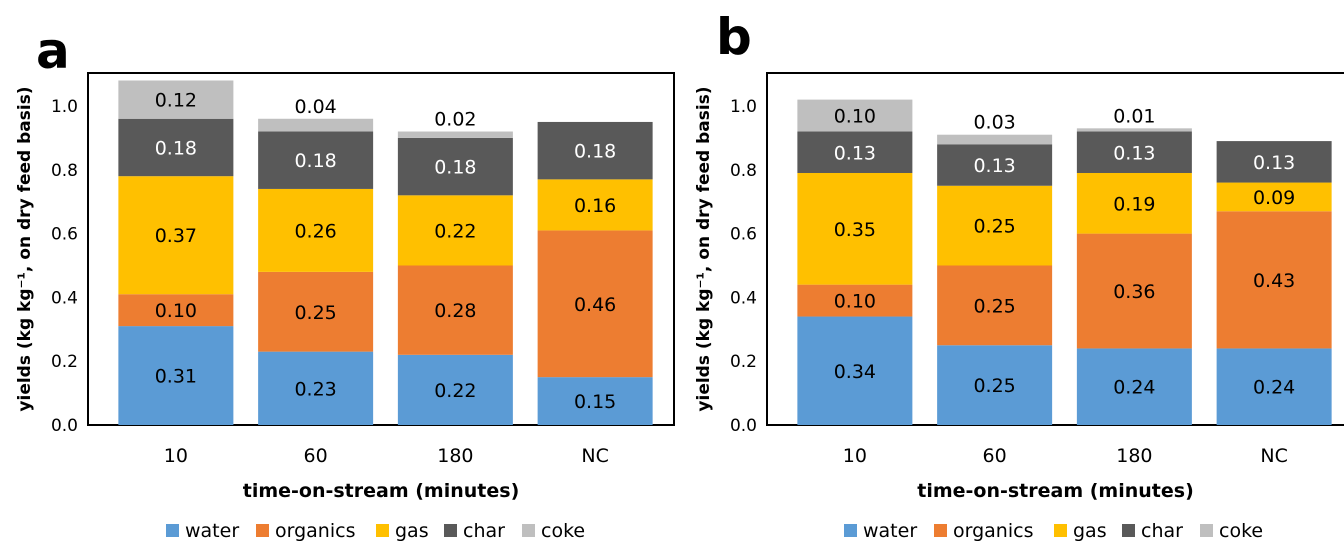 Image resolution: width=1344 pixels, height=542 pixels. What do you see at coordinates (455, 311) in the screenshot?
I see `panel-a-data-label-organics-180: 0.28` at bounding box center [455, 311].